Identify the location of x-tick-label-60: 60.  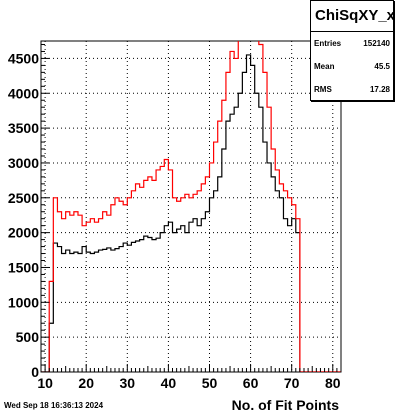
(251, 383).